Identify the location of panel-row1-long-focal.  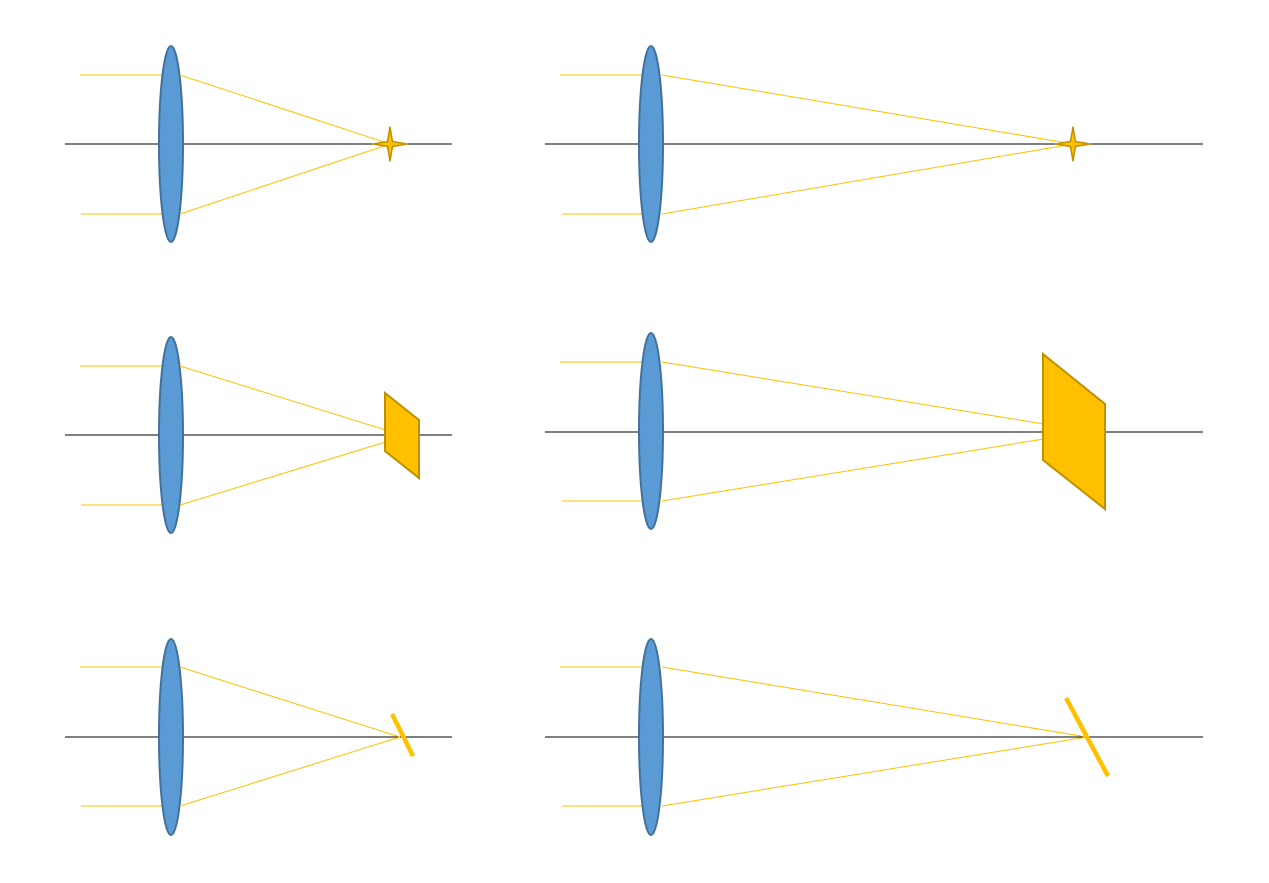
(874, 144).